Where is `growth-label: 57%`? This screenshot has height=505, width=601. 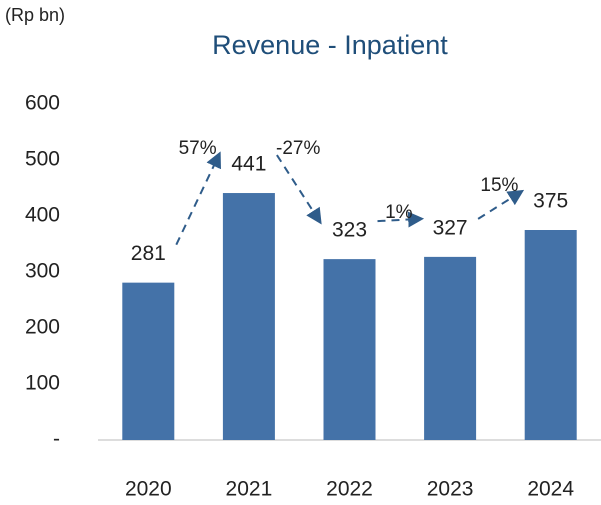 growth-label: 57% is located at coordinates (198, 148).